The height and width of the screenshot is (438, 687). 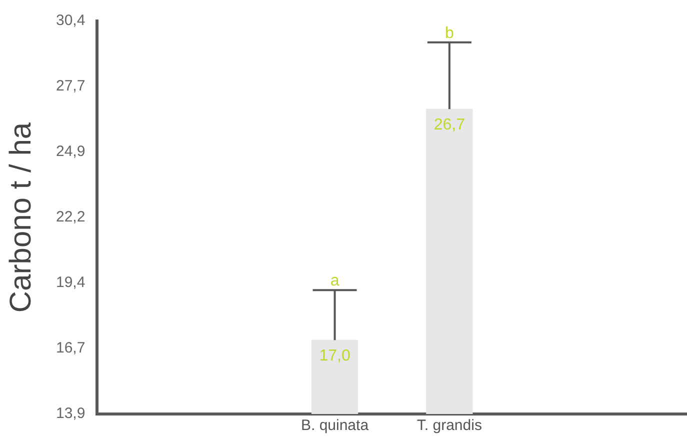 What do you see at coordinates (71, 21) in the screenshot?
I see `y-tick-label: 30,4` at bounding box center [71, 21].